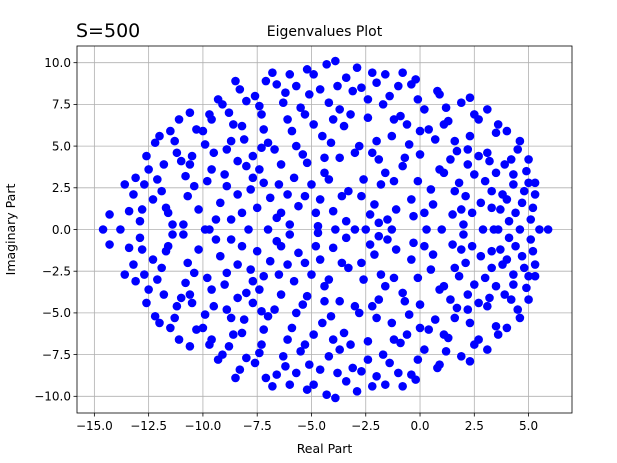 This screenshot has height=463, width=617. I want to click on x-axis: −15.0 −12.5 −10.0 −7.5 −5.0 −2.5 0.0 2.5 5.0, so click(307, 423).